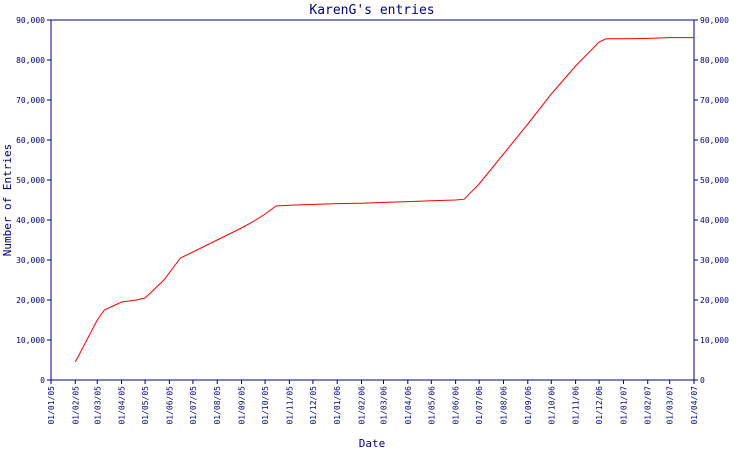 Image resolution: width=750 pixels, height=450 pixels. What do you see at coordinates (503, 405) in the screenshot?
I see `x-tick-label: 01/08/06` at bounding box center [503, 405].